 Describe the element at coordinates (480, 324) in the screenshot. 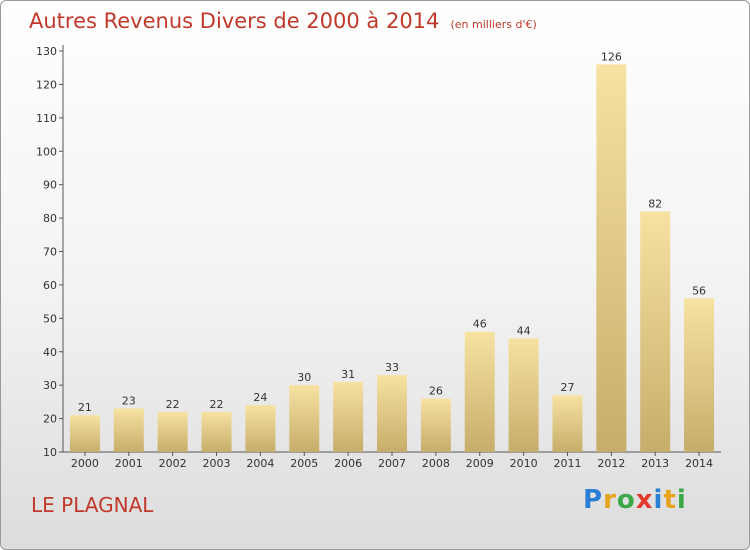

I see `data-label: 46` at that location.